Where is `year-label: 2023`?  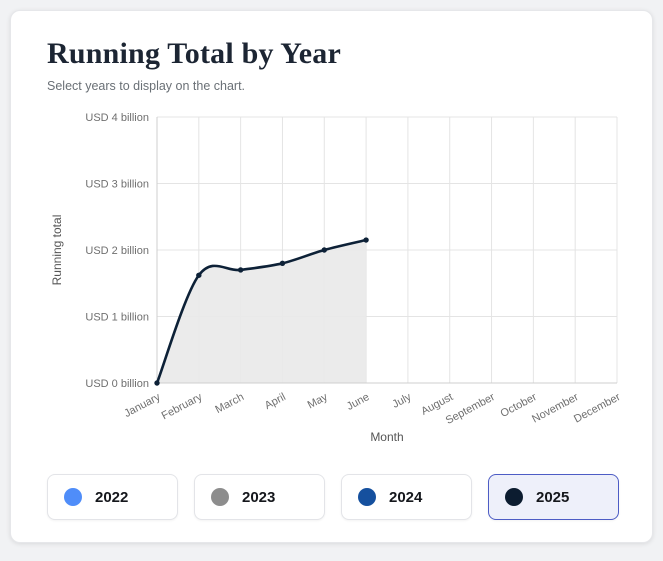
year-label: 2023 is located at coordinates (259, 497).